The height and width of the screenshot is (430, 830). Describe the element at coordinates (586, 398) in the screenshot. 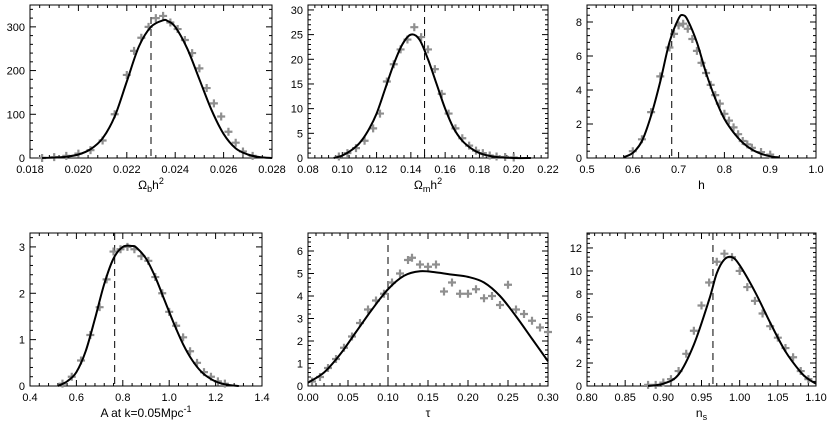

I see `x-tick-label: 0.80` at that location.